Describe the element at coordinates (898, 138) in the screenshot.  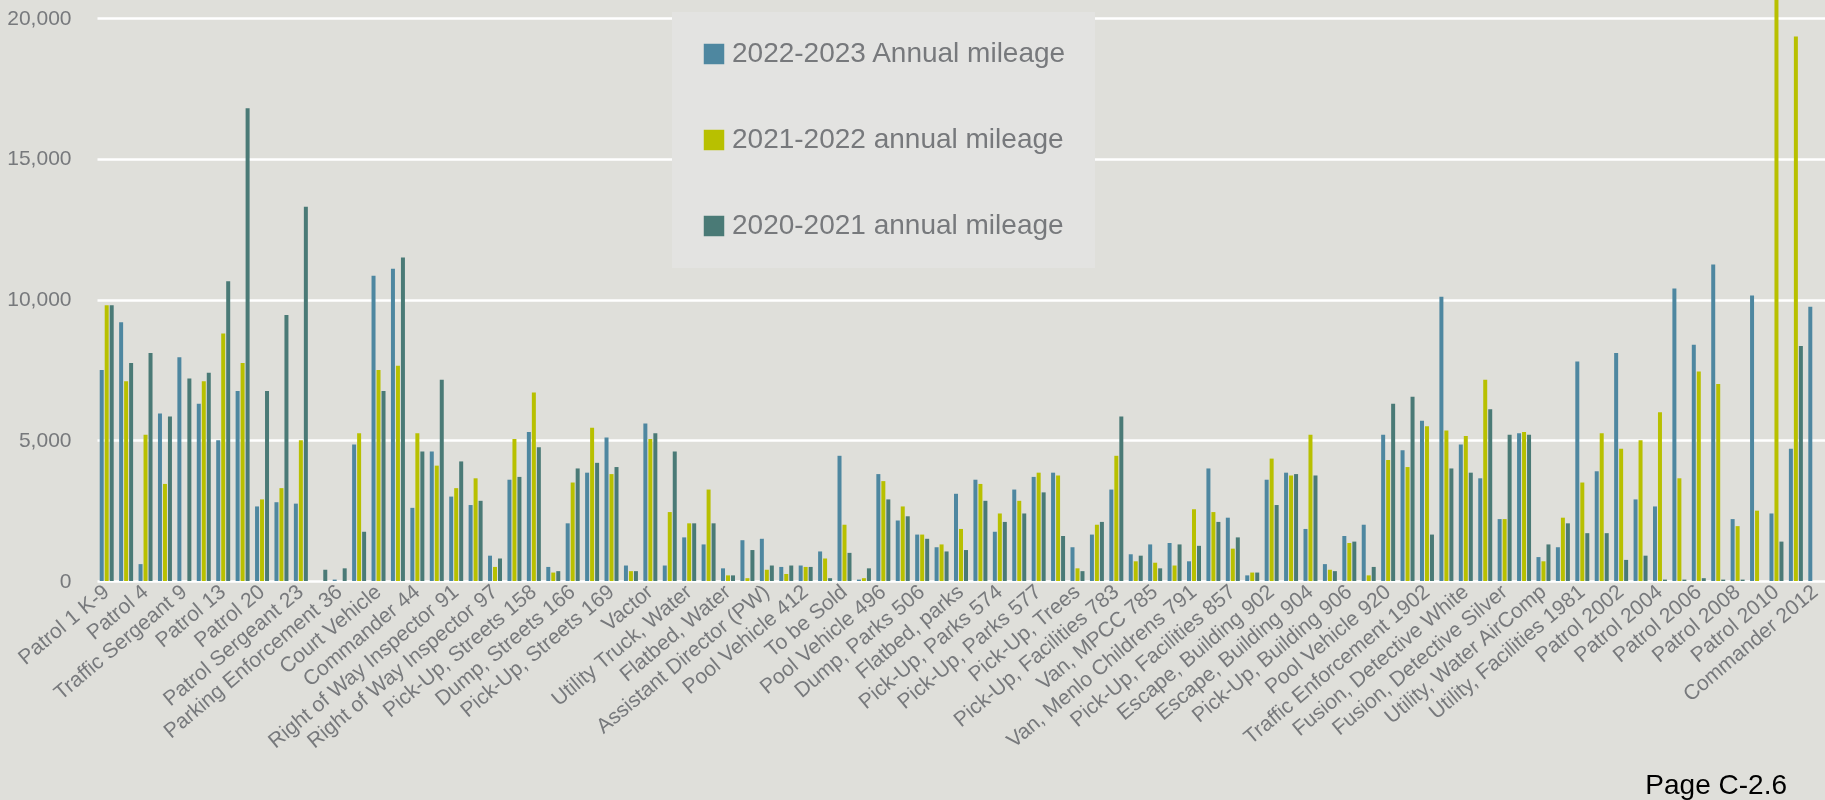
I see `legend-label: 2021-2022 annual mileage` at that location.